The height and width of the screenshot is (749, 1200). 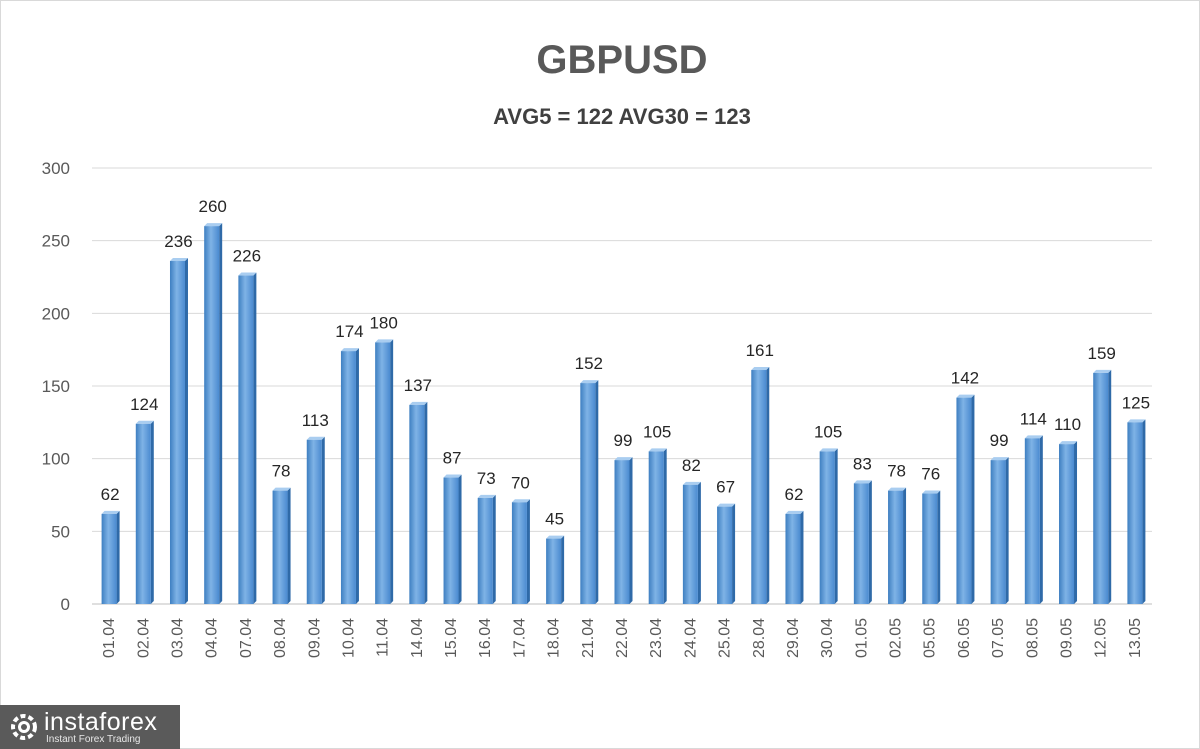 I want to click on x-tick-label: 10.04, so click(x=348, y=638).